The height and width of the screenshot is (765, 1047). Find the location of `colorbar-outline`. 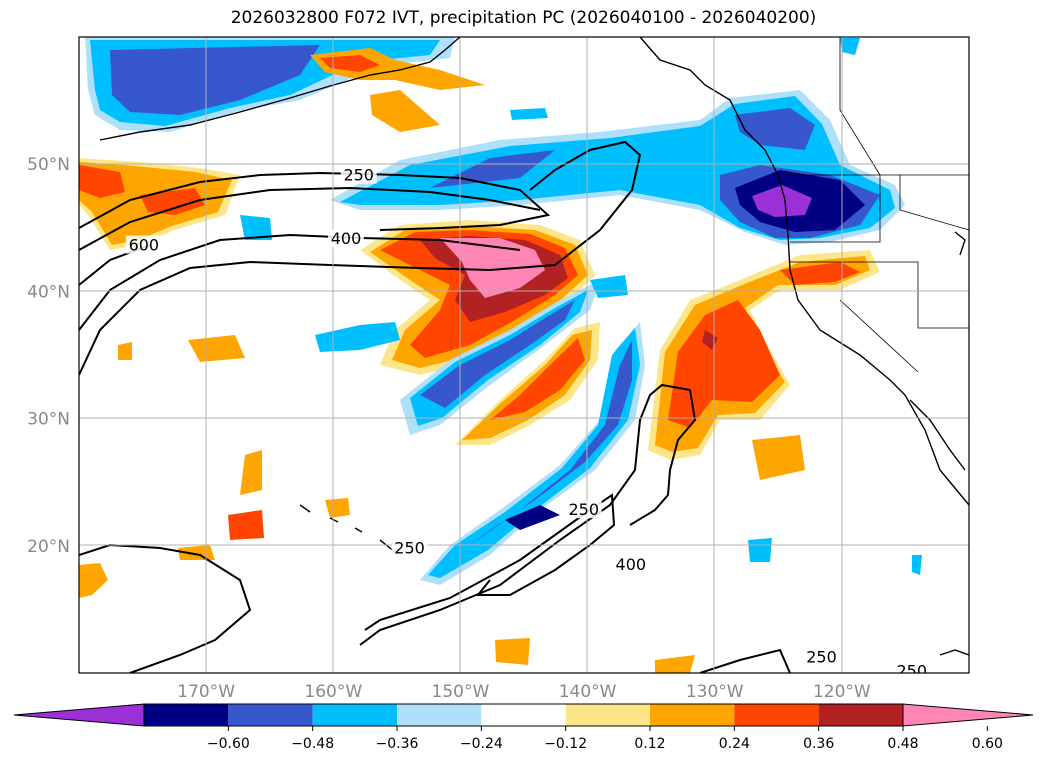

colorbar-outline is located at coordinates (523, 715).